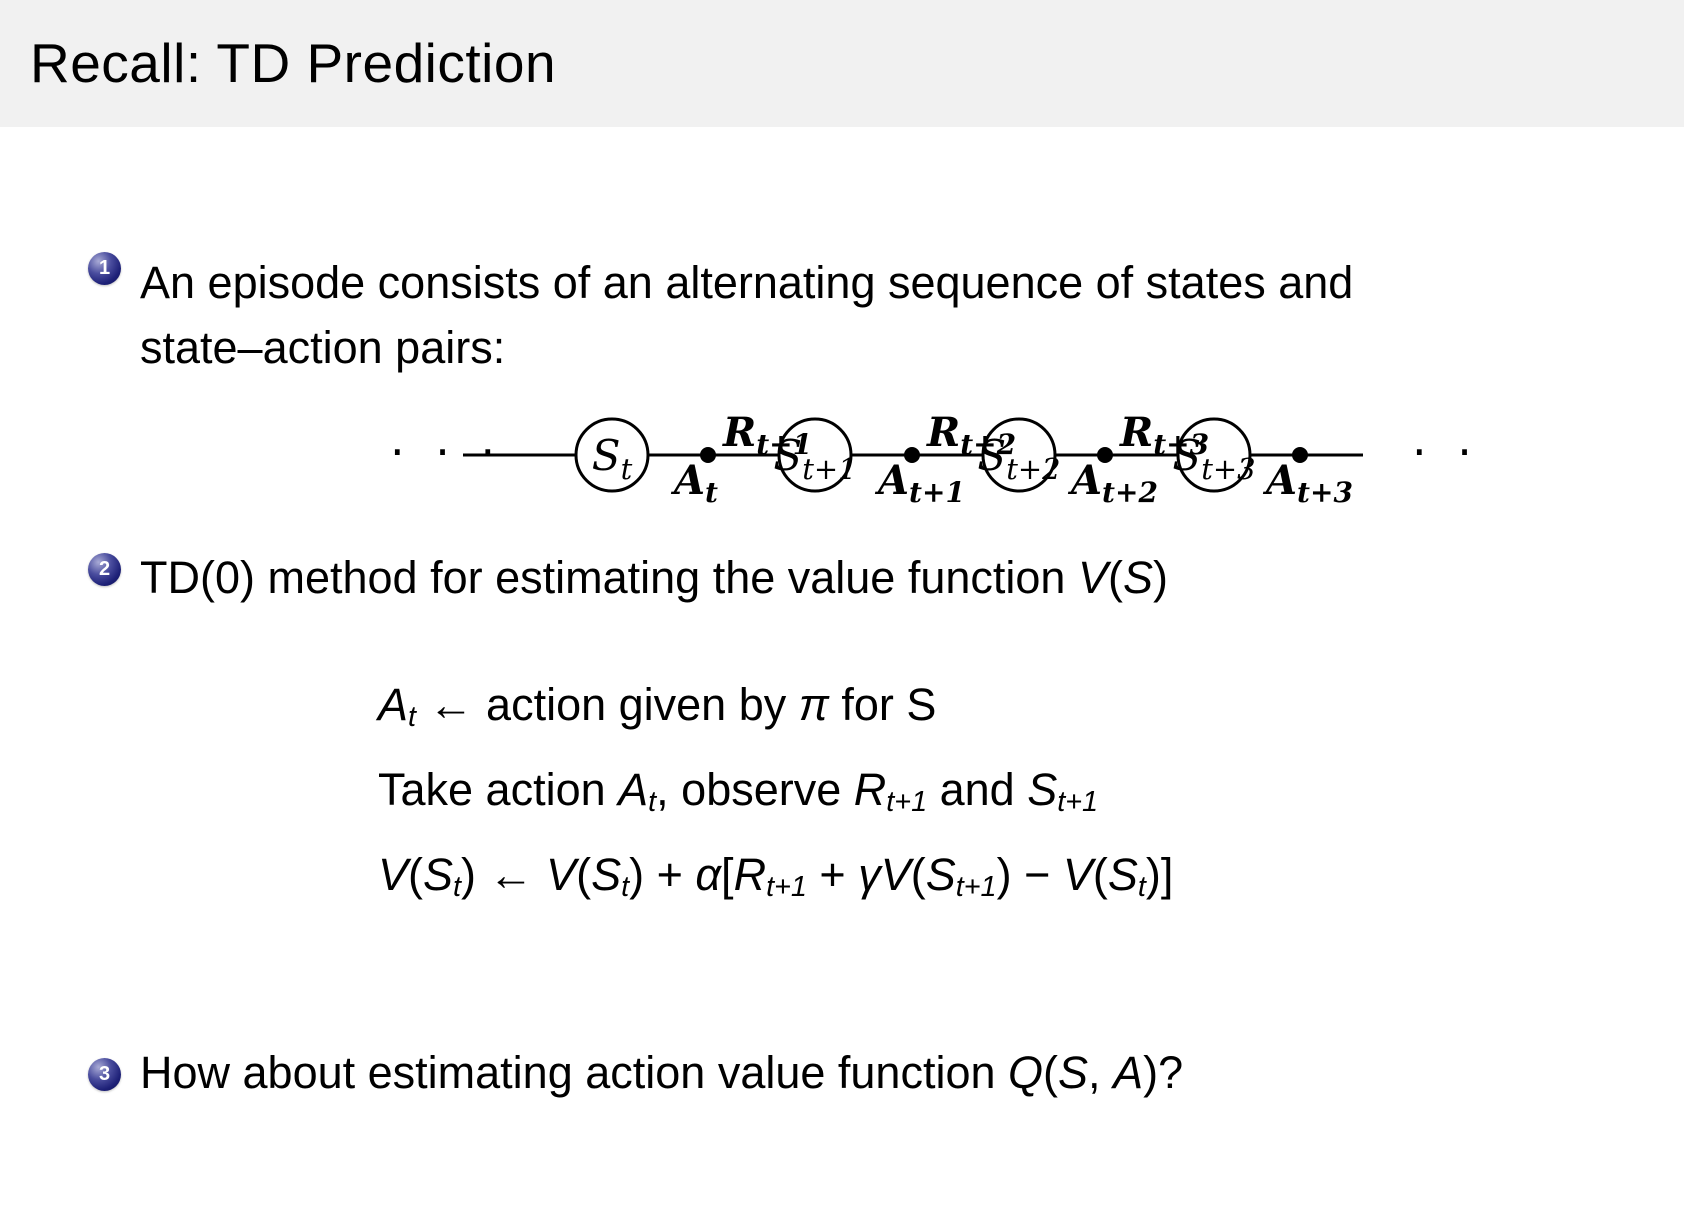 This screenshot has width=1684, height=1230. Describe the element at coordinates (1018, 458) in the screenshot. I see `state-label-3: St+2` at that location.